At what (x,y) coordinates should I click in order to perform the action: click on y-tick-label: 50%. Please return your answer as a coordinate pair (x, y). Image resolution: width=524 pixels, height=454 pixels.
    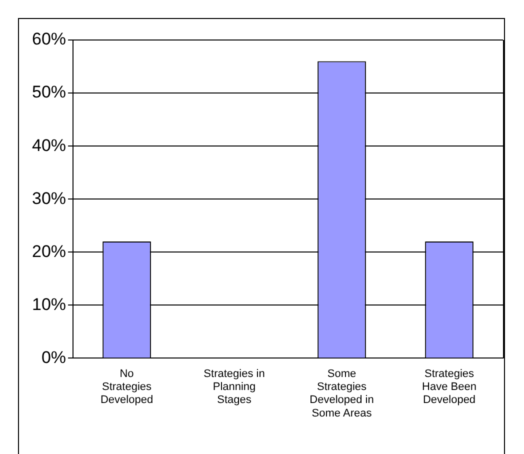
    Looking at the image, I should click on (49, 92).